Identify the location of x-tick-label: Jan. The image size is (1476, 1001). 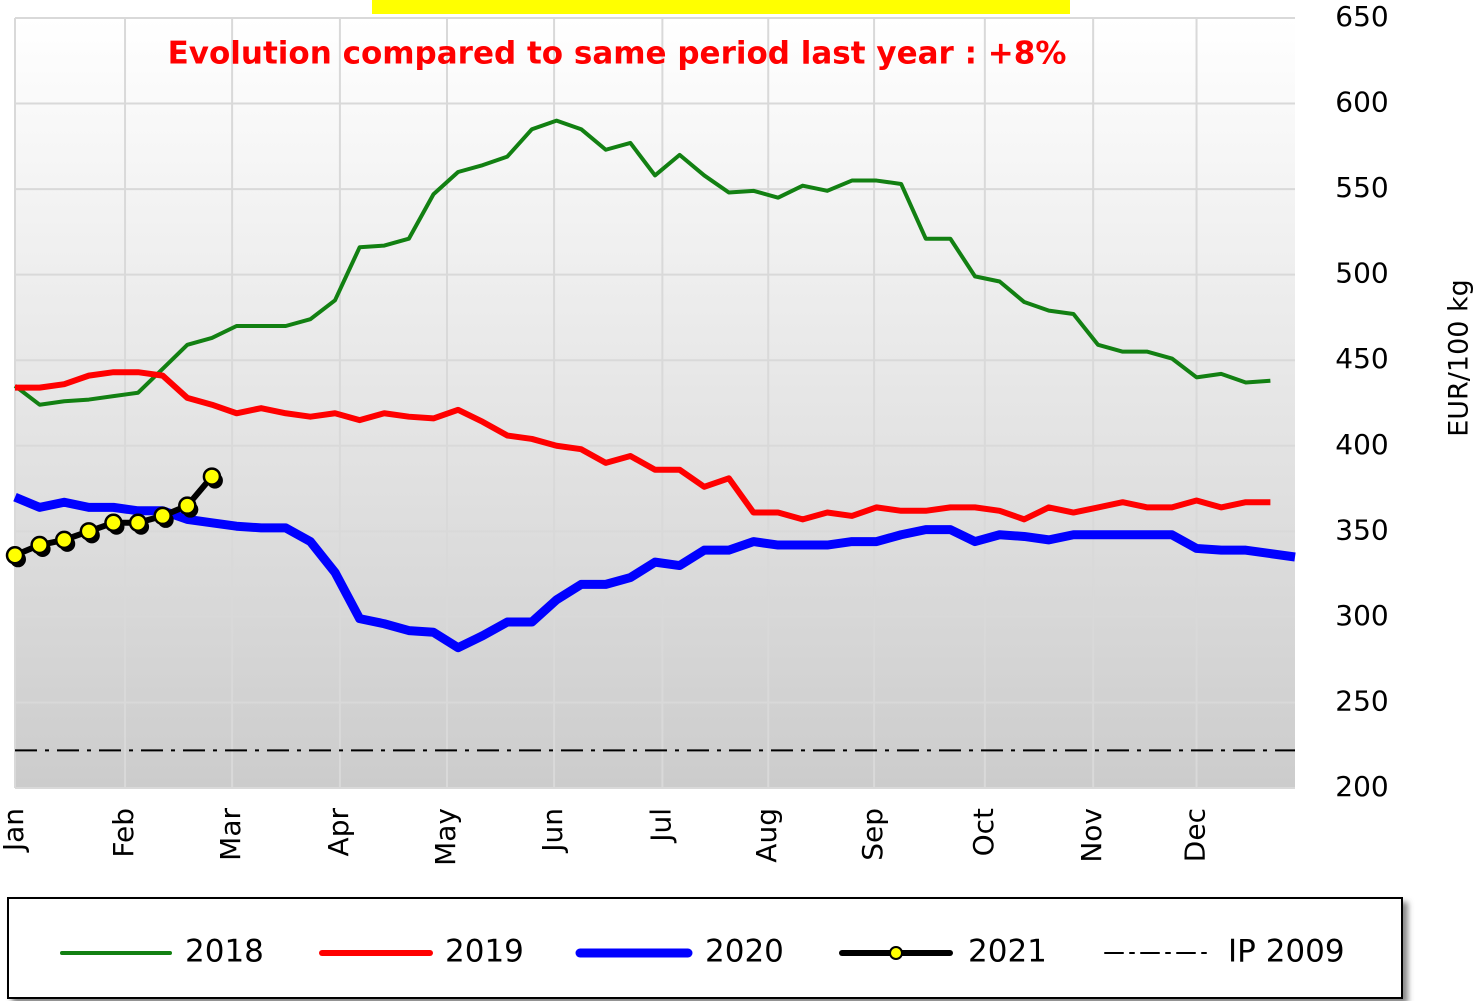
(15, 830).